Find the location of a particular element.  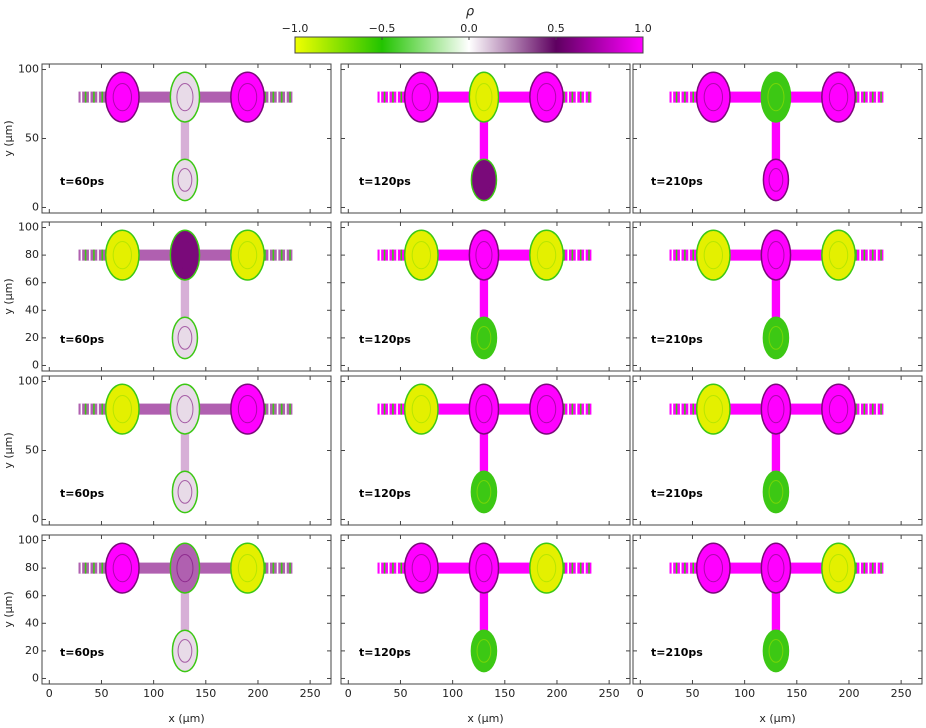

x-axis-label: x (μm) is located at coordinates (186, 718).